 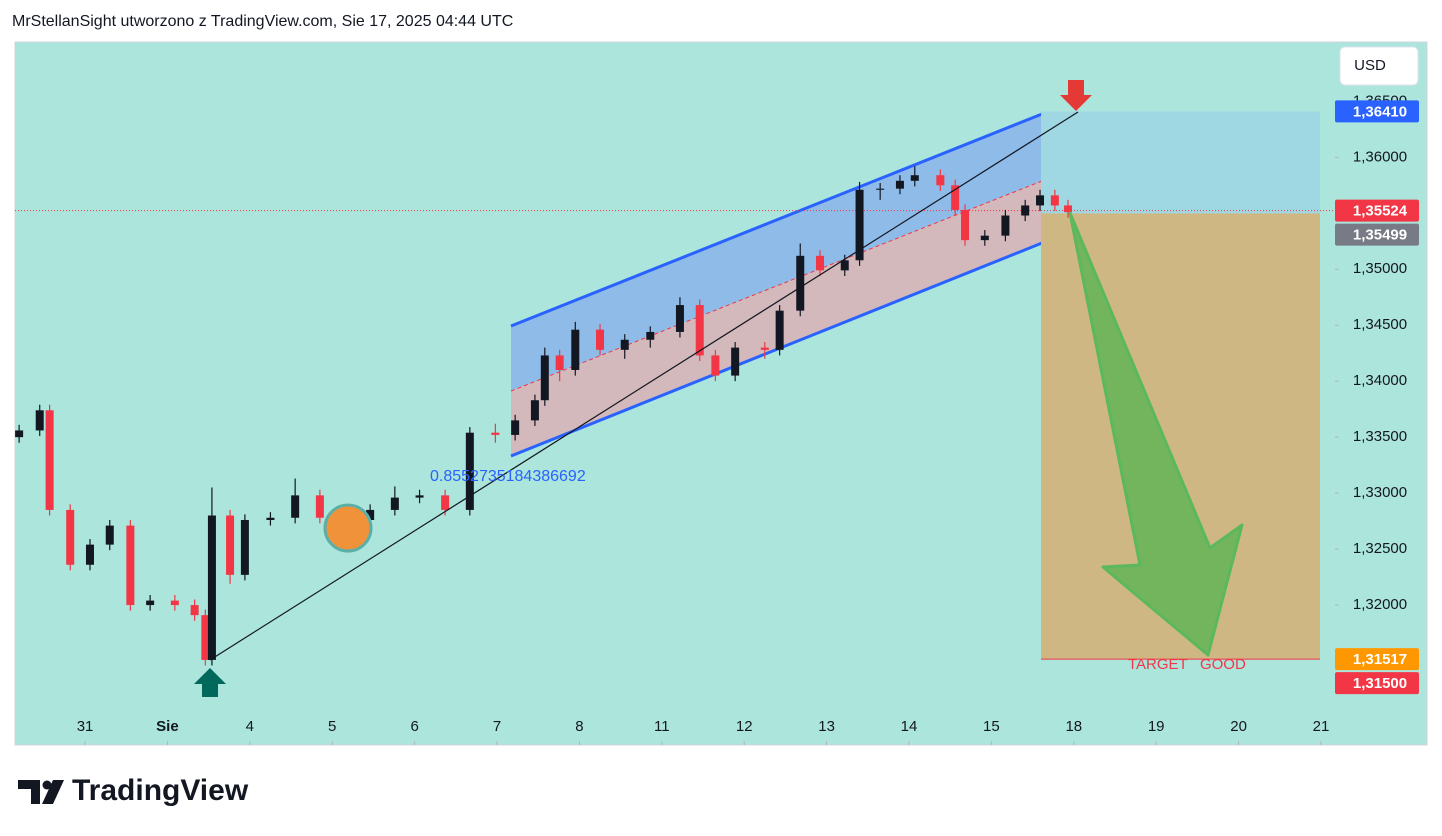 What do you see at coordinates (1380, 156) in the screenshot?
I see `y-tick-label: 1,36000` at bounding box center [1380, 156].